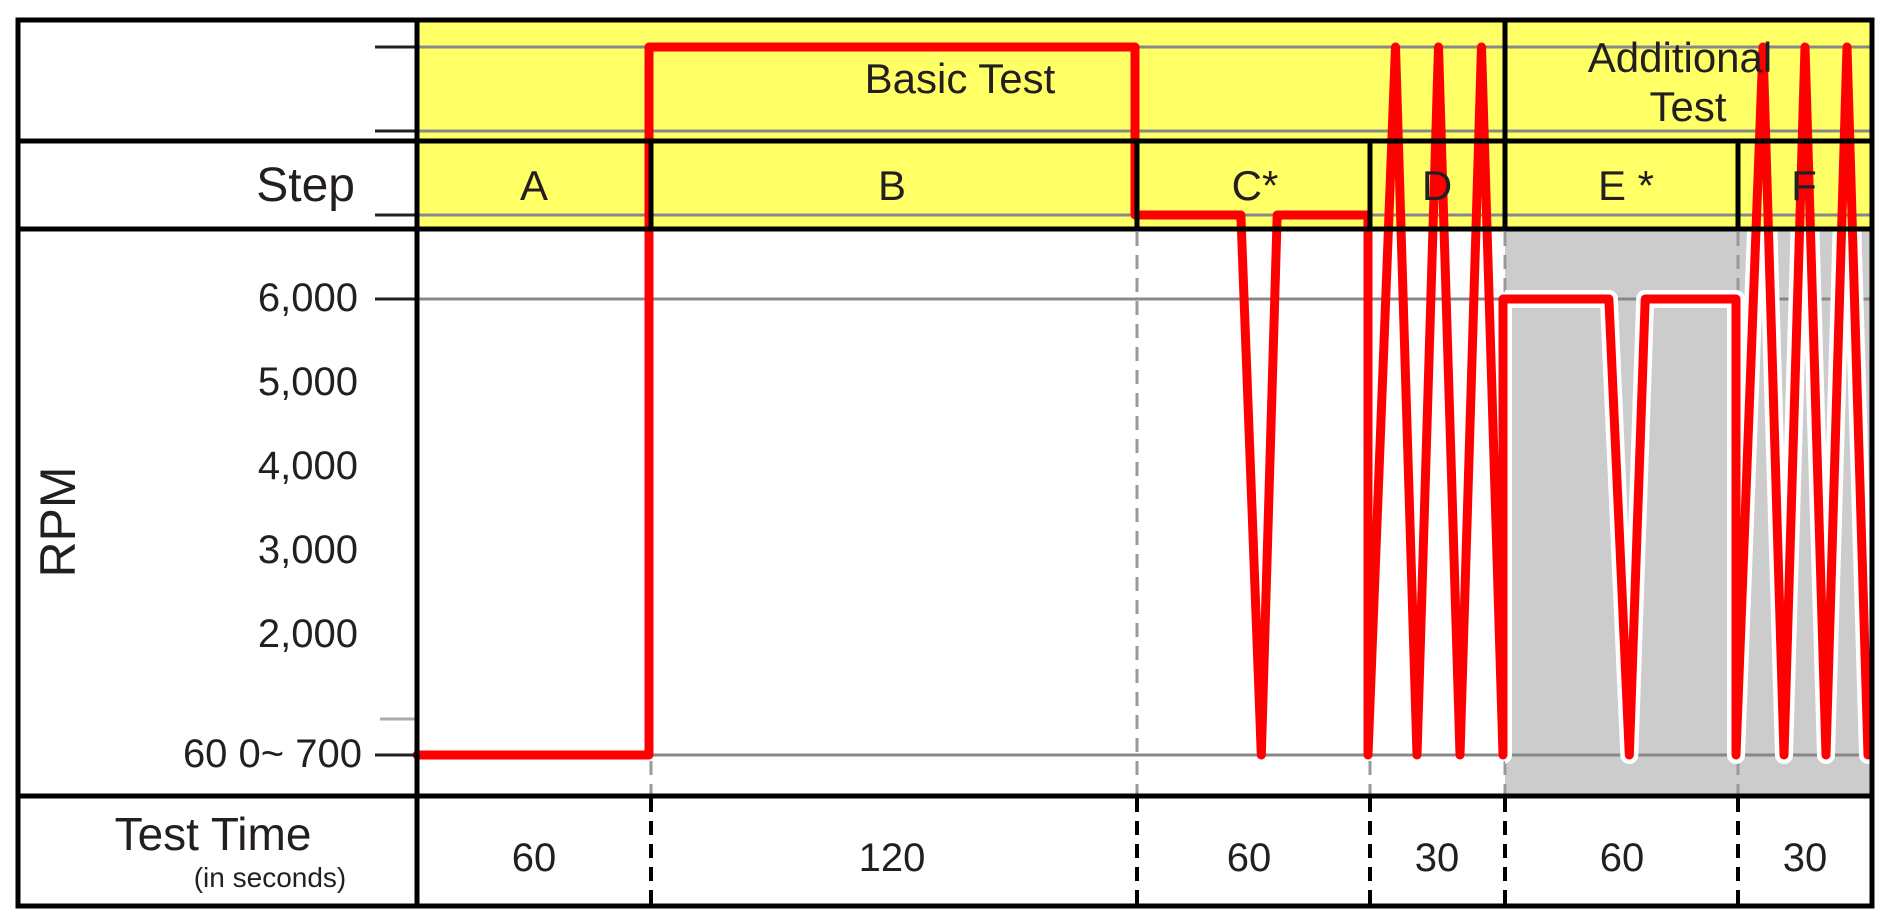  Describe the element at coordinates (308, 550) in the screenshot. I see `rpm-tick-3000: 3,000` at that location.